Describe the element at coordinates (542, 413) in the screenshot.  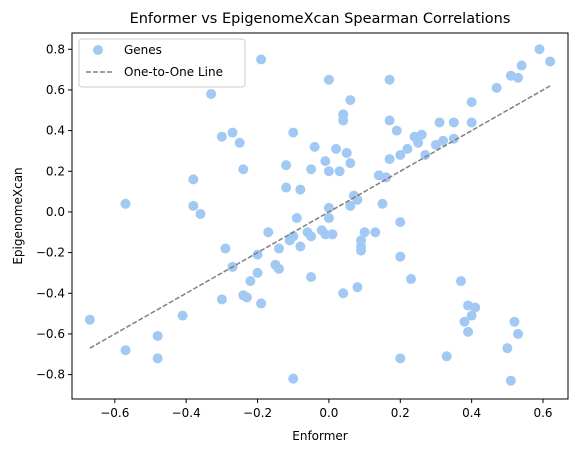
I see `x-tick-label: 0.6` at that location.